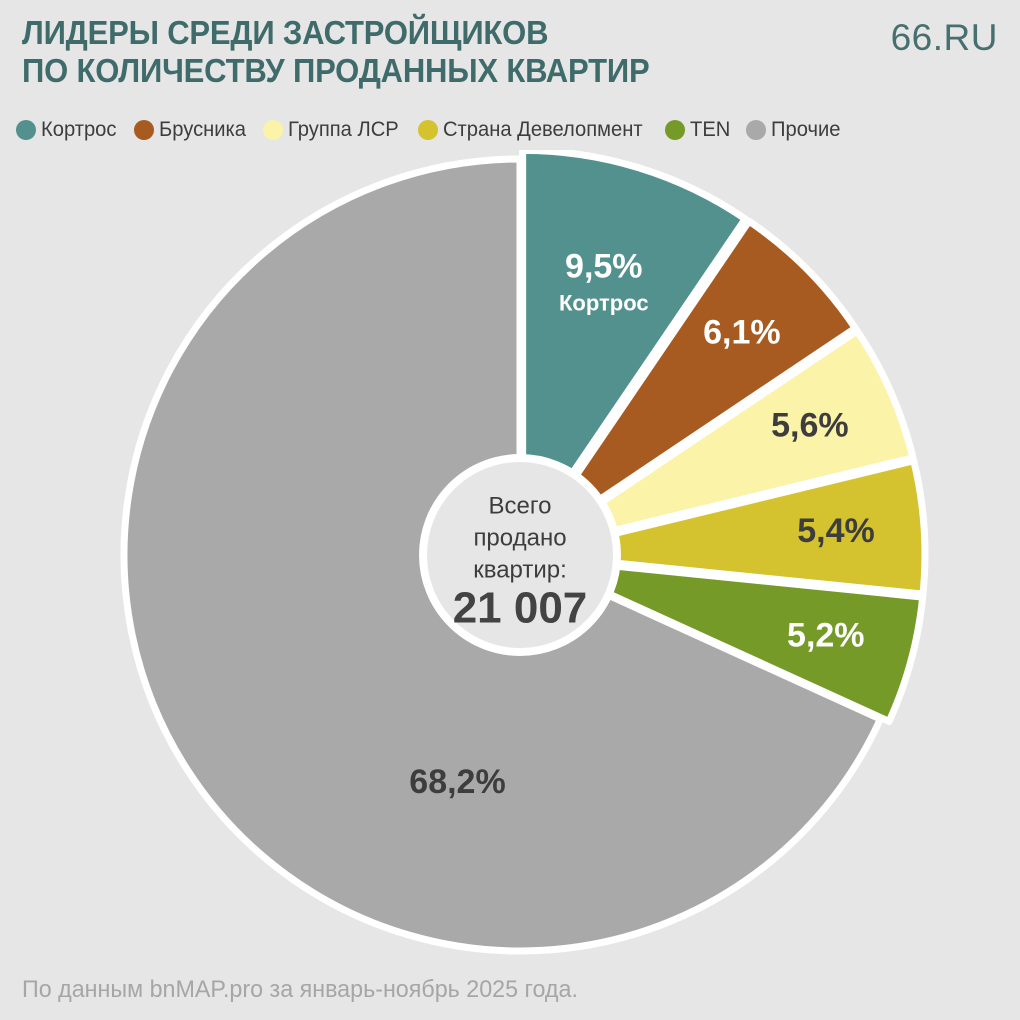 The height and width of the screenshot is (1020, 1020). What do you see at coordinates (520, 569) in the screenshot?
I see `hub-text-line-3: квартир:` at bounding box center [520, 569].